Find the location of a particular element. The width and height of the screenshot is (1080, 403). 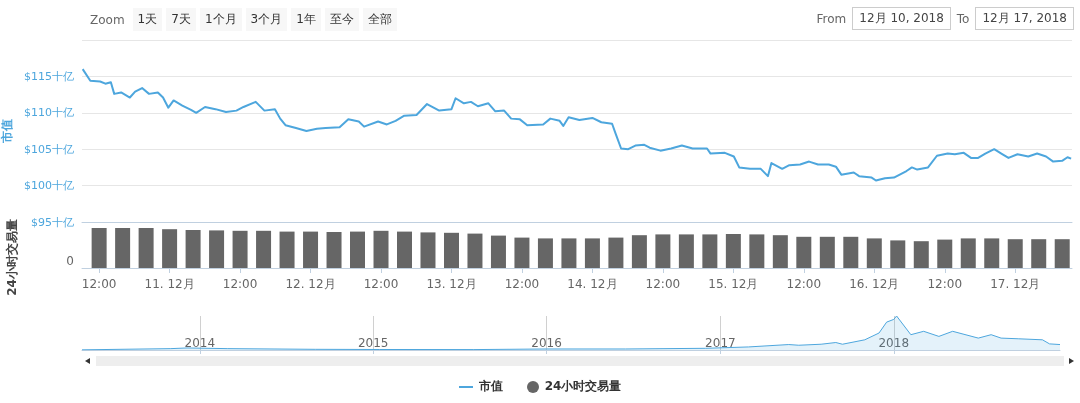

y-tick-label: $105十亿 is located at coordinates (49, 149).